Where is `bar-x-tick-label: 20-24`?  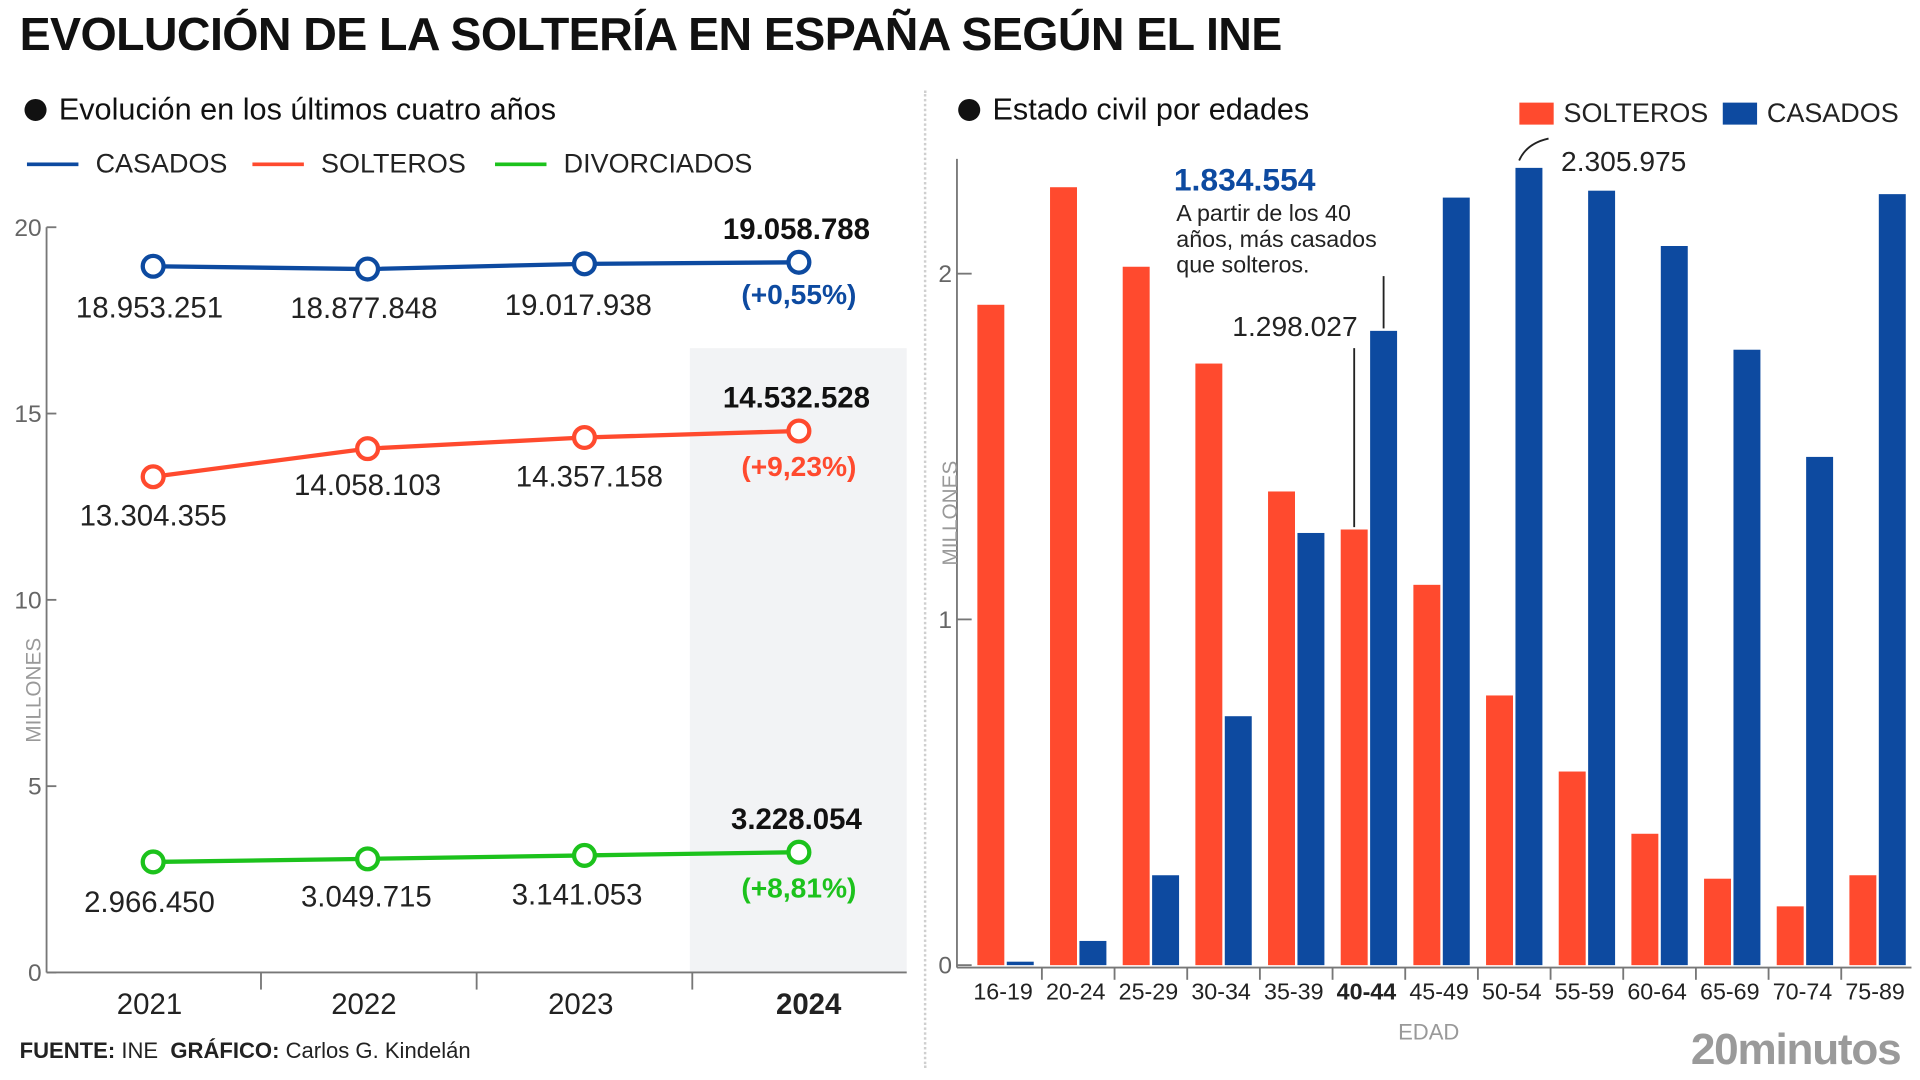 bar-x-tick-label: 20-24 is located at coordinates (1076, 991).